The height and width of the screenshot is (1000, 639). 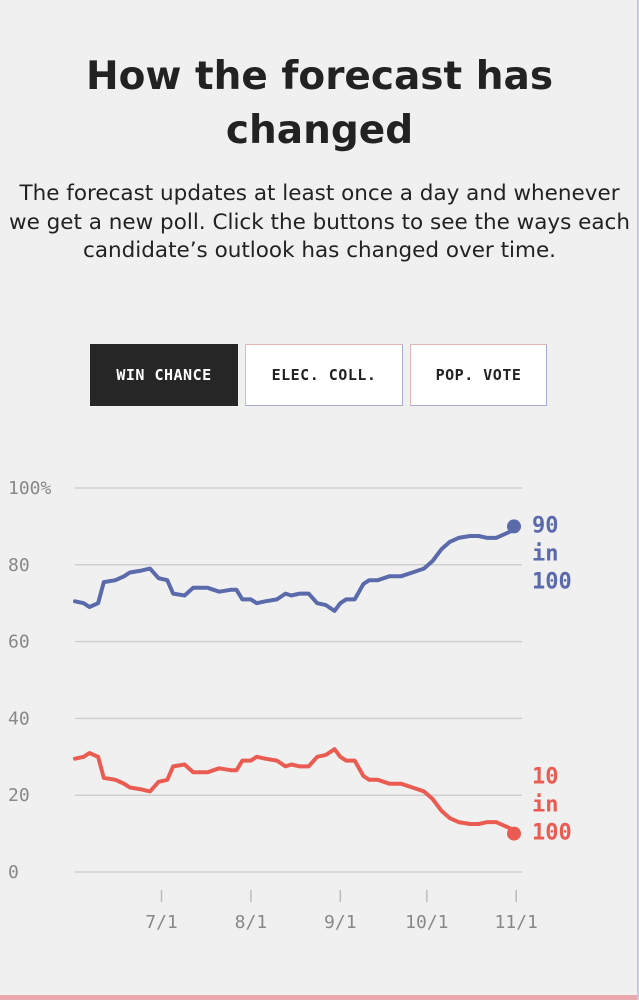 What do you see at coordinates (13, 872) in the screenshot?
I see `y-tick-label: 0` at bounding box center [13, 872].